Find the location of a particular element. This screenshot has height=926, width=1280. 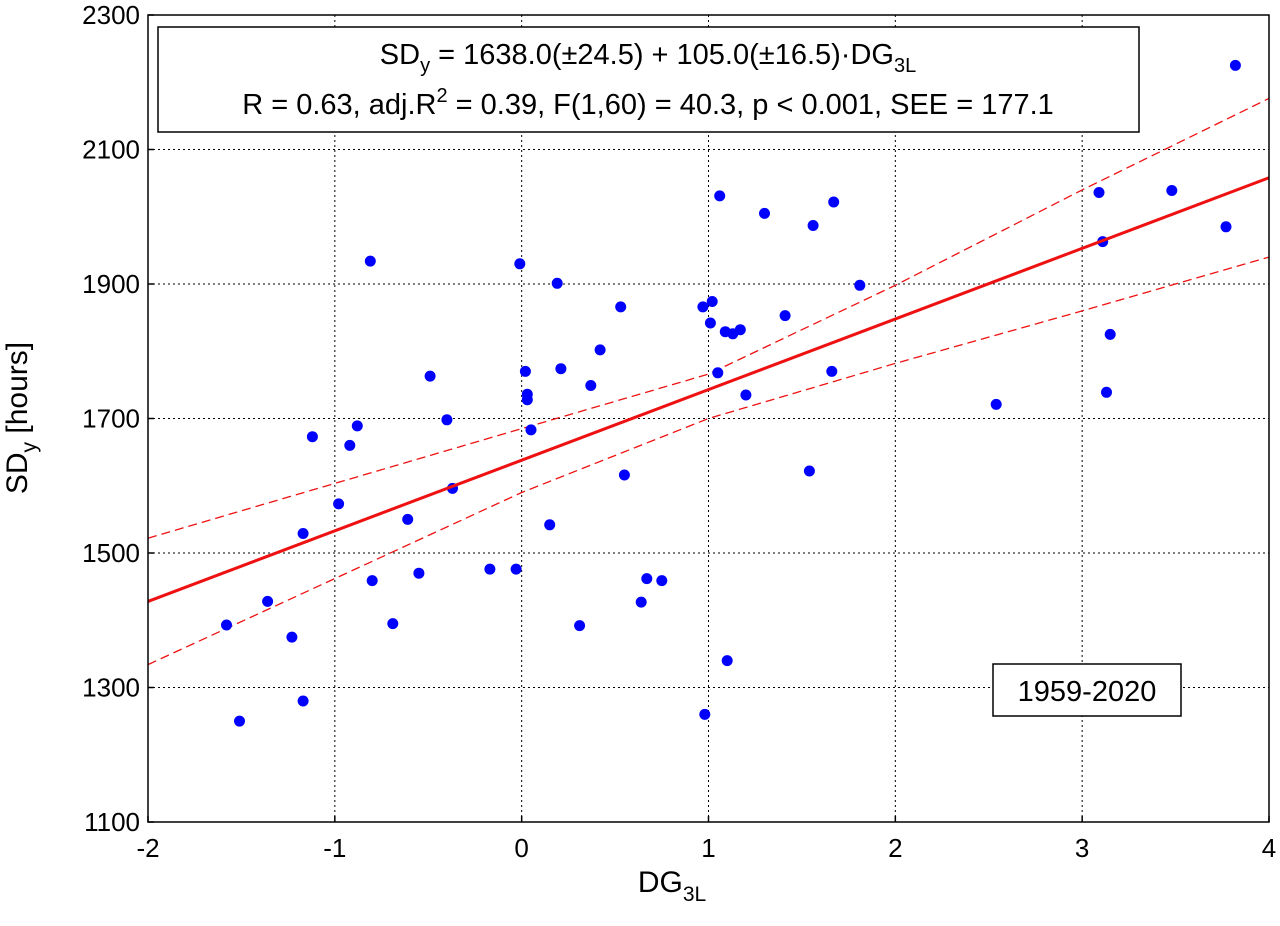

x-tick-label: 0 is located at coordinates (521, 848).